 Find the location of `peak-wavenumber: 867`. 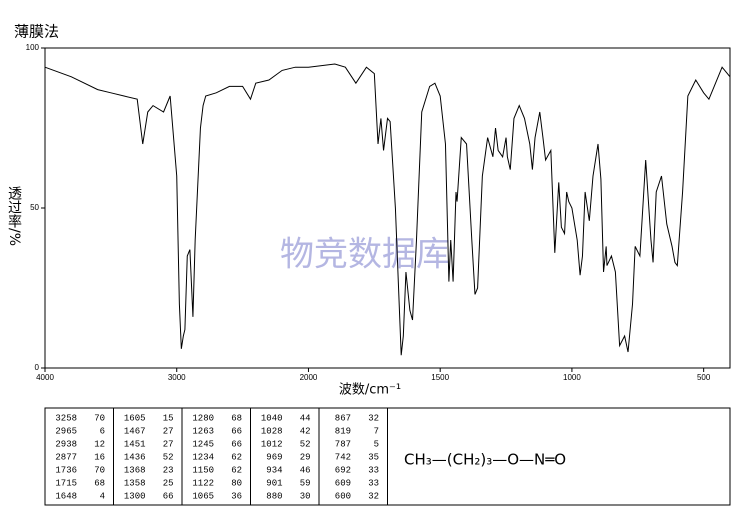

peak-wavenumber: 867 is located at coordinates (343, 418).